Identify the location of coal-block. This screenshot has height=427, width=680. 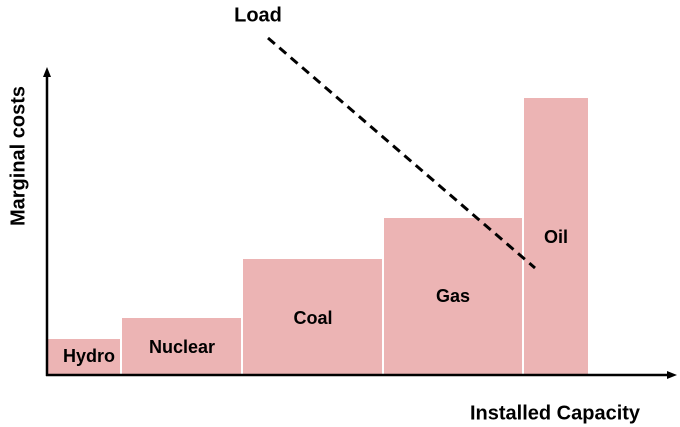
(312, 316).